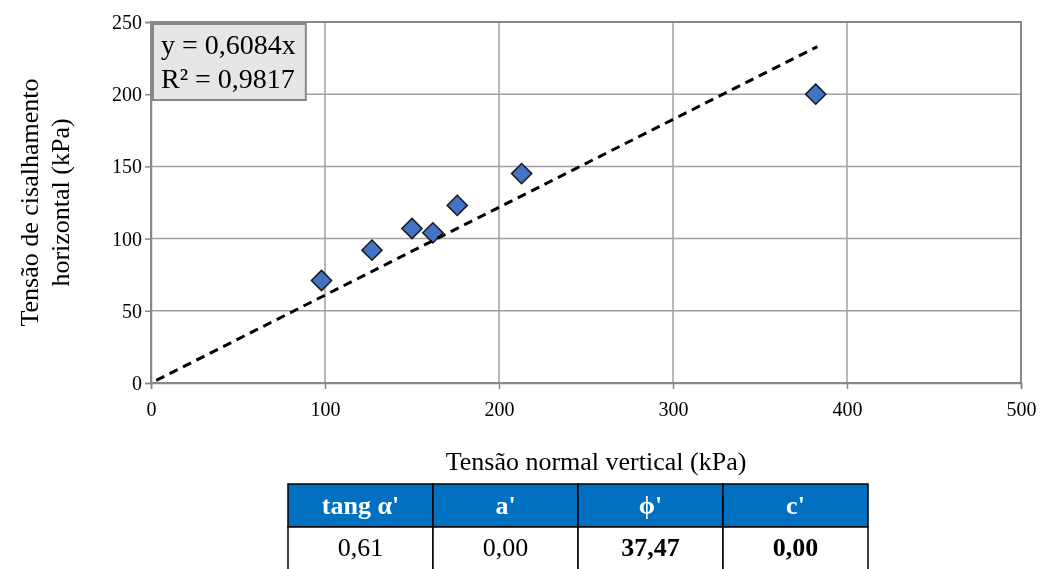  Describe the element at coordinates (596, 461) in the screenshot. I see `x-axis-title: Tensão normal vertical (kPa)` at that location.